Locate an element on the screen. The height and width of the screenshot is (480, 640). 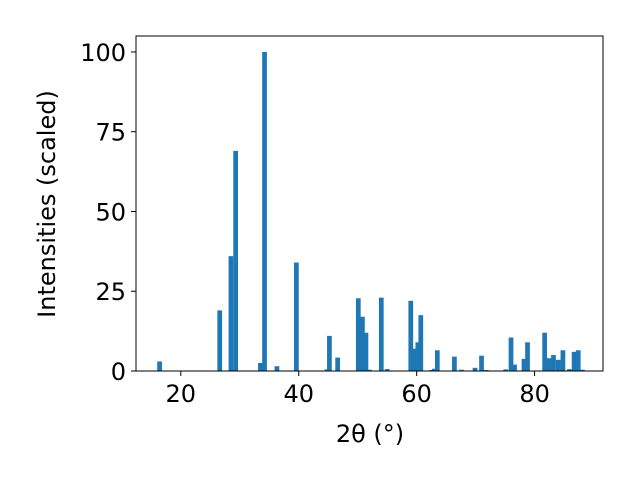
y-tick-label: 50 is located at coordinates (110, 212).